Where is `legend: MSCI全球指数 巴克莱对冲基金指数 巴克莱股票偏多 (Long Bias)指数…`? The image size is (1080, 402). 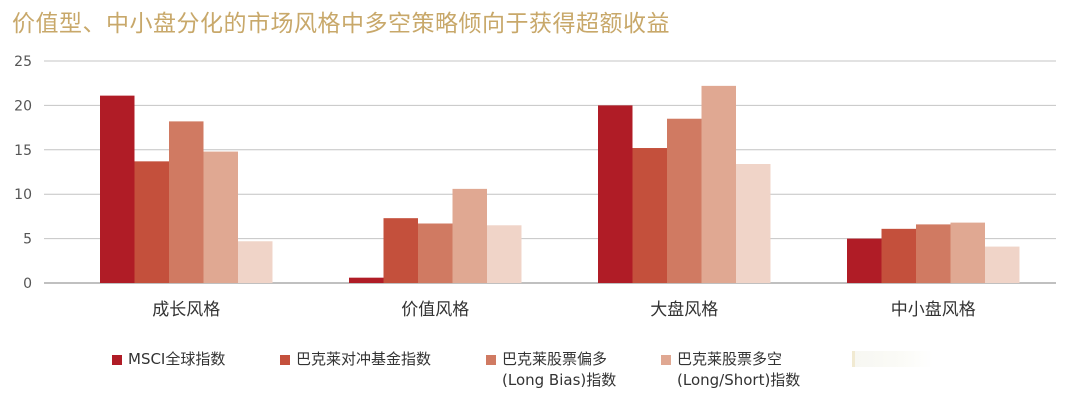 legend: MSCI全球指数 巴克莱对冲基金指数 巴克莱股票偏多 (Long Bias)指数… is located at coordinates (592, 374).